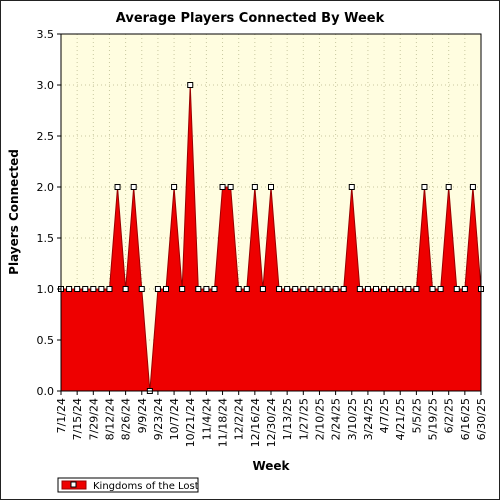 The image size is (500, 500). What do you see at coordinates (109, 419) in the screenshot?
I see `x-tick-label: 8/12/24` at bounding box center [109, 419].